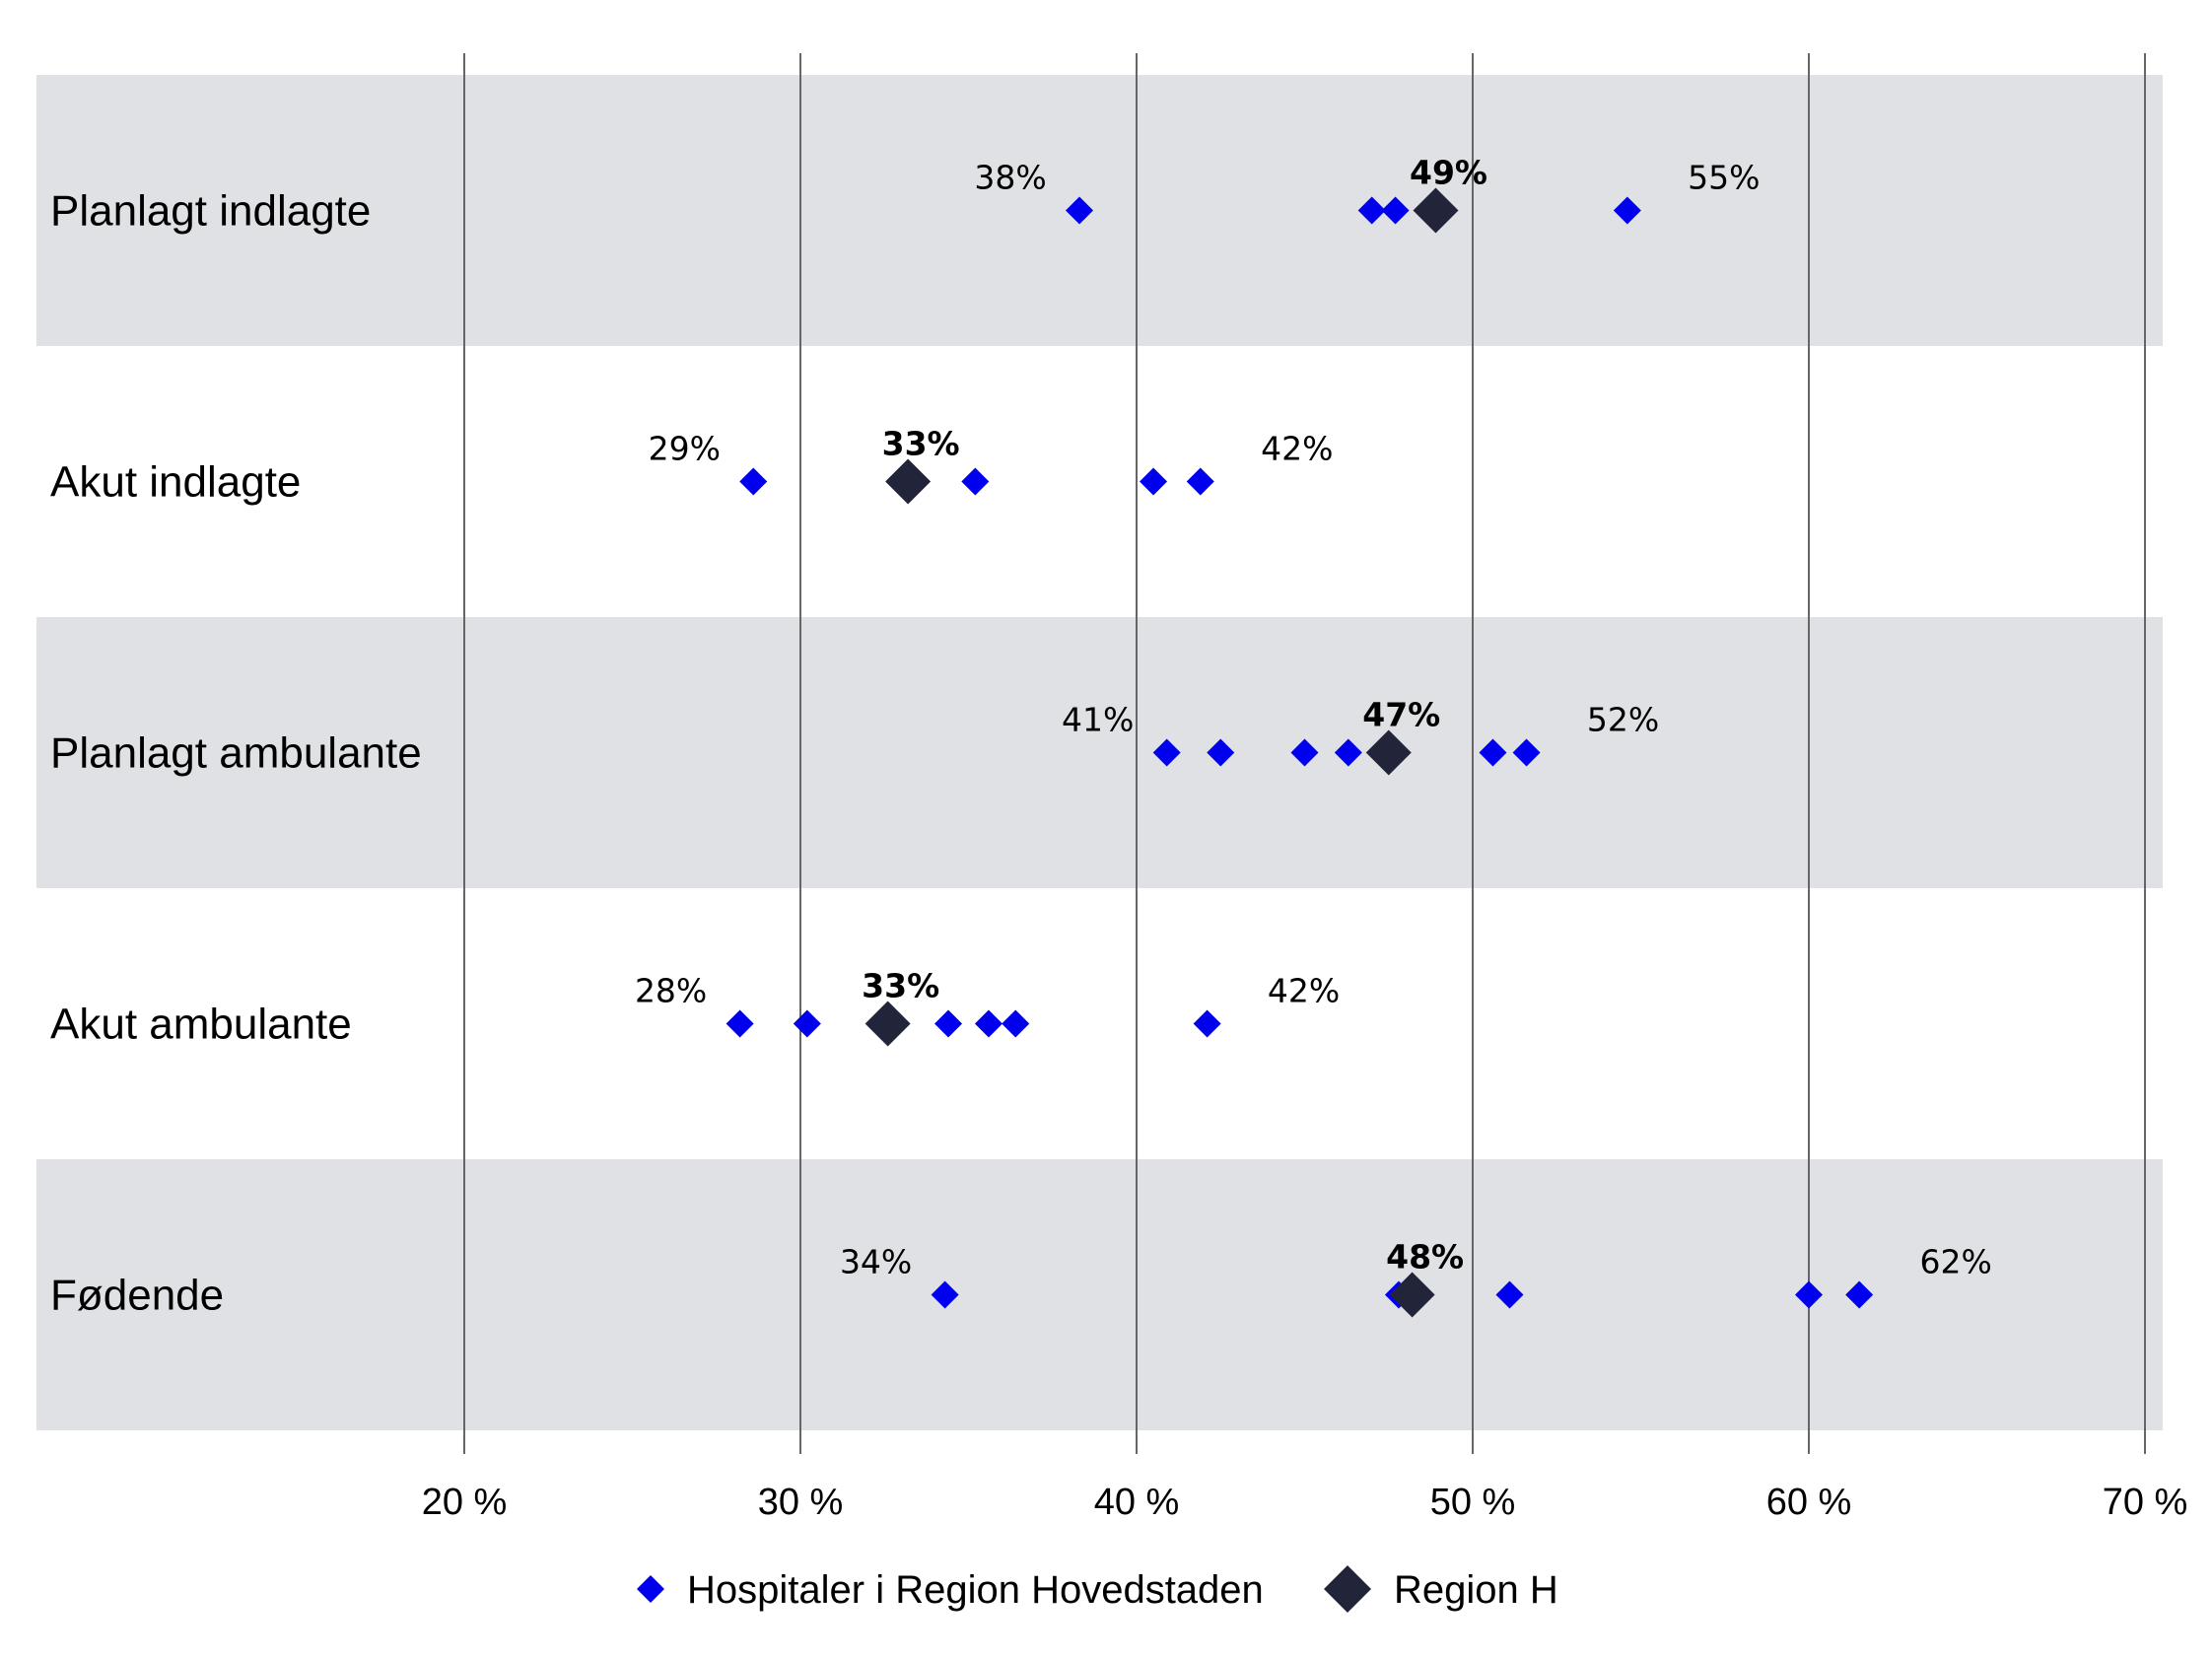  What do you see at coordinates (1425, 1257) in the screenshot?
I see `region-value-label: 48%` at bounding box center [1425, 1257].